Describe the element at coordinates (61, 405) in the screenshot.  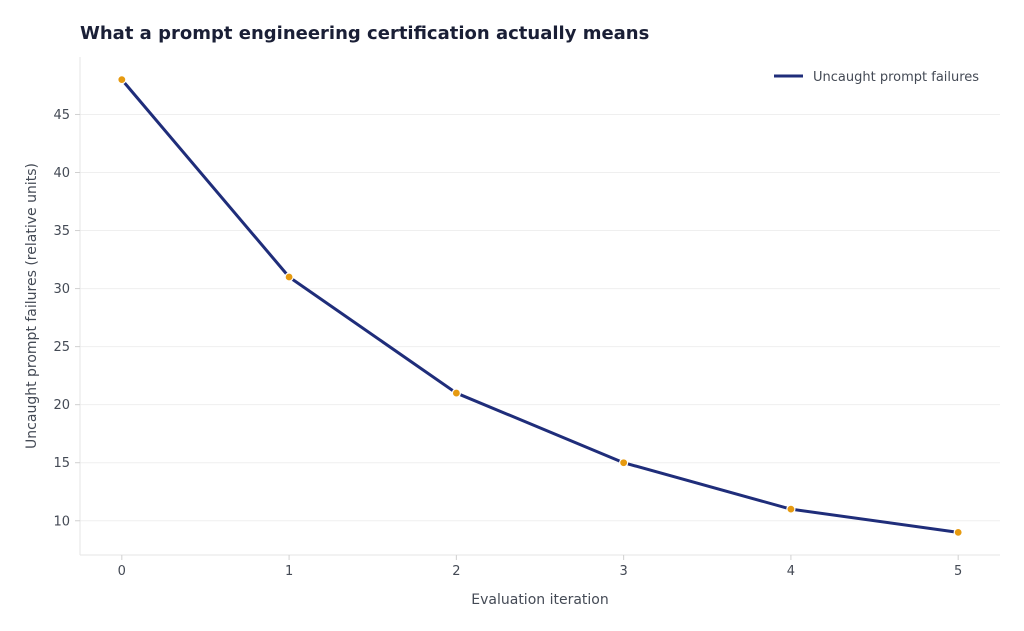
I see `y-tick-label: 20` at that location.